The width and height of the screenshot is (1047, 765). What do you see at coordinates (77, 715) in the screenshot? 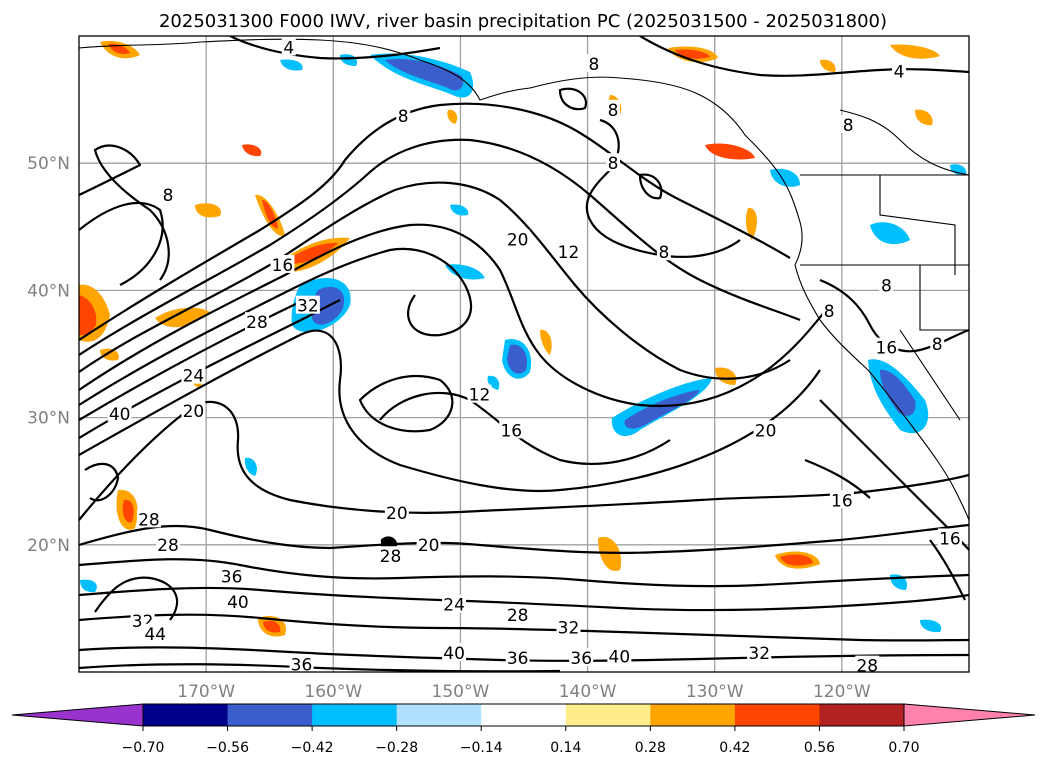
I see `colorbar-under-extension` at bounding box center [77, 715].